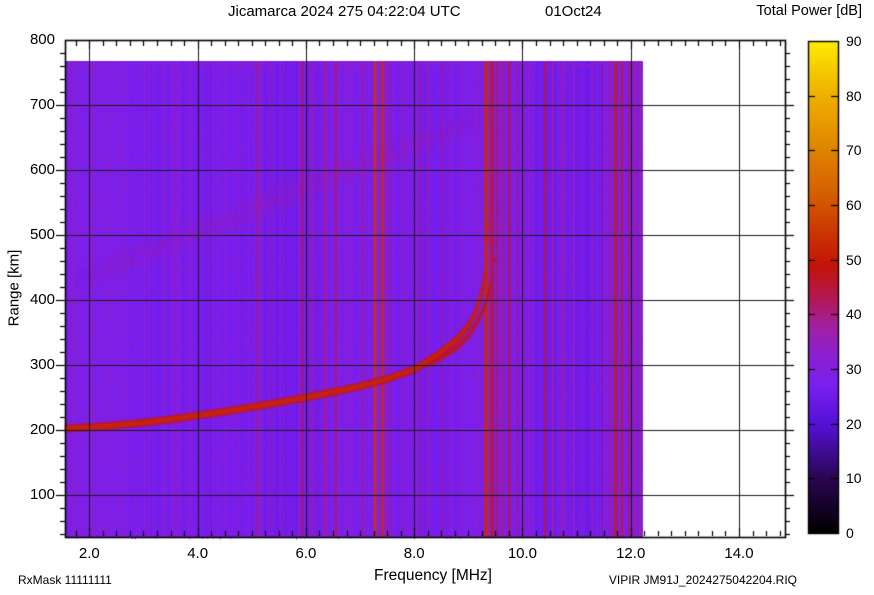  What do you see at coordinates (198, 553) in the screenshot?
I see `x-tick-label: 4.0` at bounding box center [198, 553].